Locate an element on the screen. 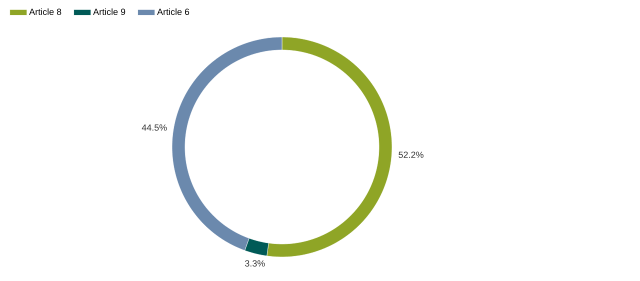  legend-label: Article 6 is located at coordinates (173, 12).